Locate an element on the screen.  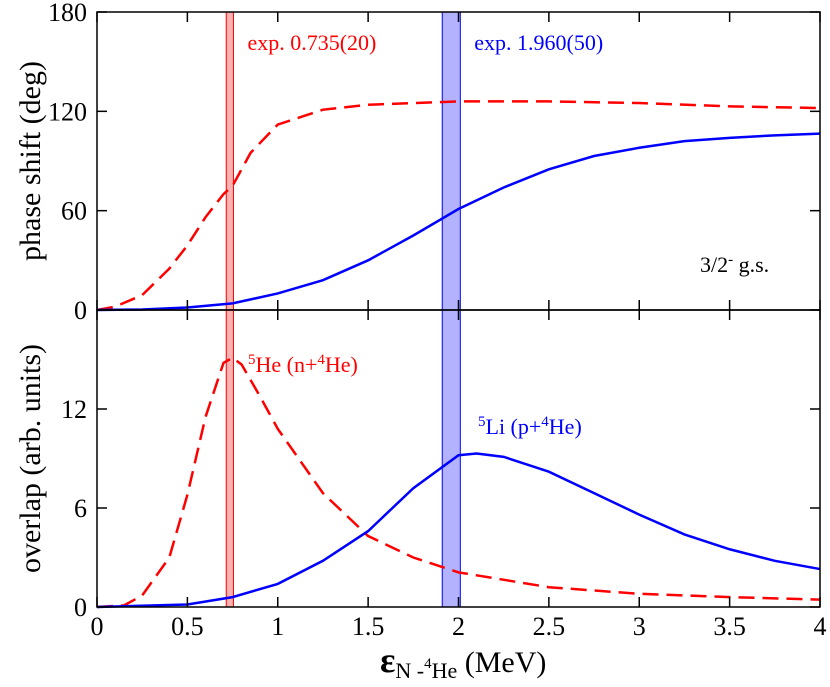
label-part: 3/2 is located at coordinates (714, 264).